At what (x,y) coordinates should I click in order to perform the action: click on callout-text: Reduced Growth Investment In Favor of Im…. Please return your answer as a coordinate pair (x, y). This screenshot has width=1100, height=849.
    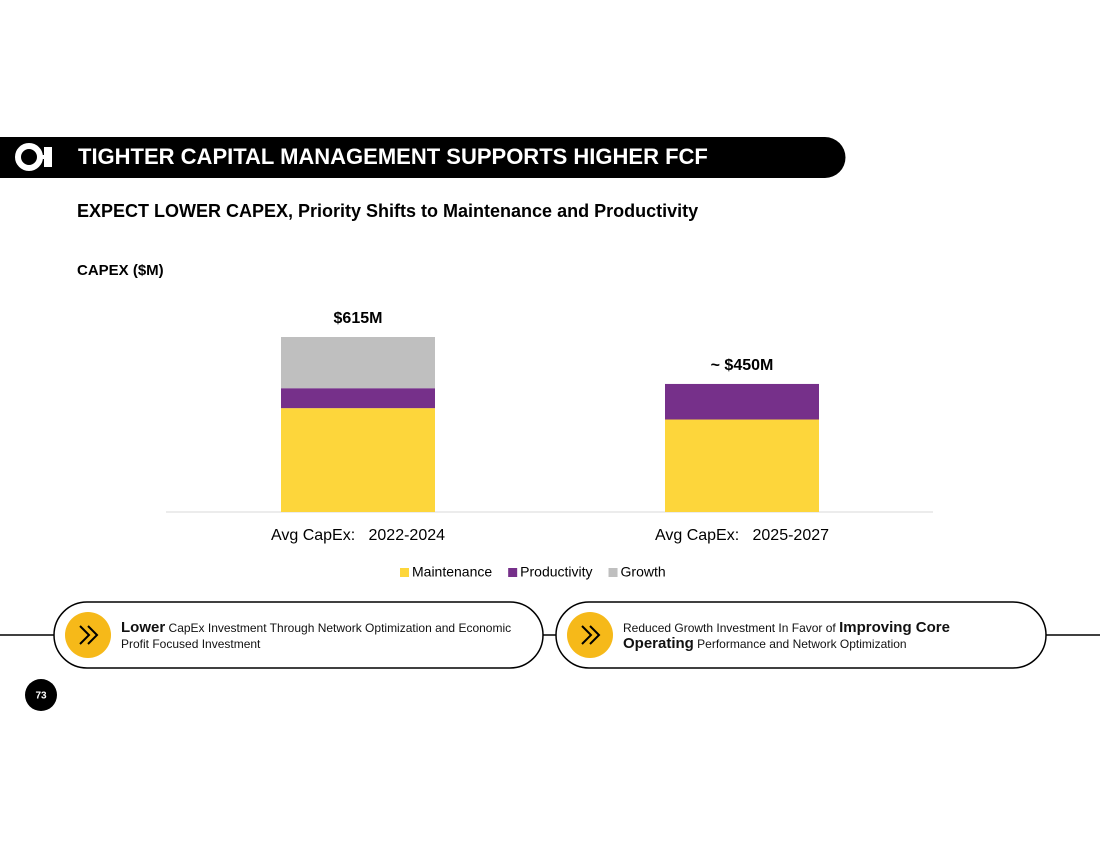
    Looking at the image, I should click on (823, 636).